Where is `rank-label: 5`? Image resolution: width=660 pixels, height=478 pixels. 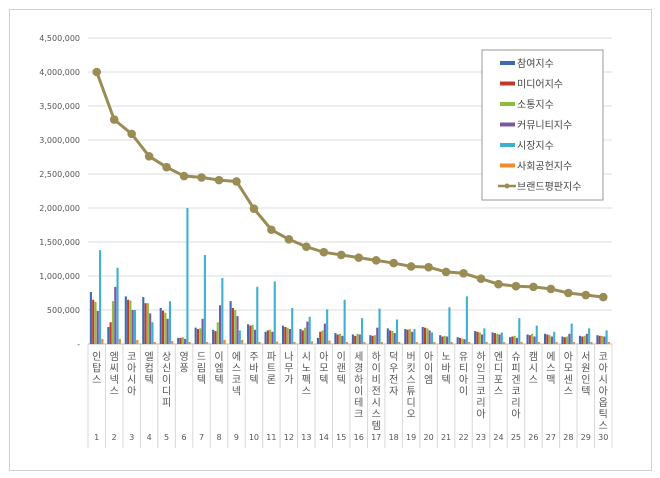 rank-label: 5 is located at coordinates (166, 437).